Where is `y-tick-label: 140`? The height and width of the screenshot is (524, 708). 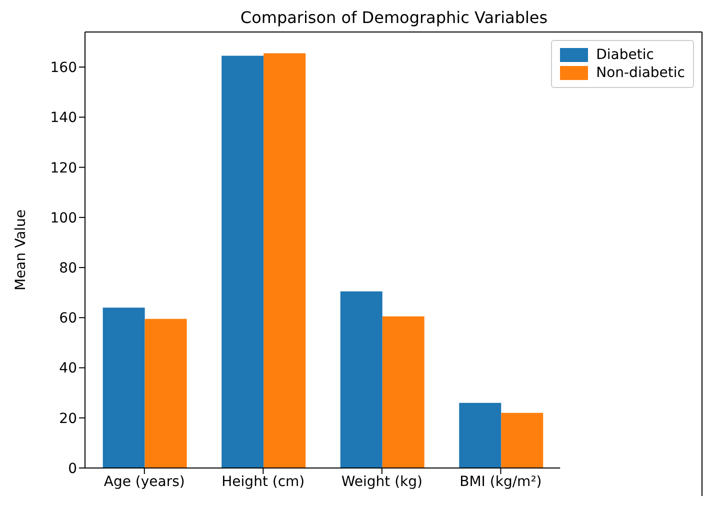
y-tick-label: 140 is located at coordinates (63, 118).